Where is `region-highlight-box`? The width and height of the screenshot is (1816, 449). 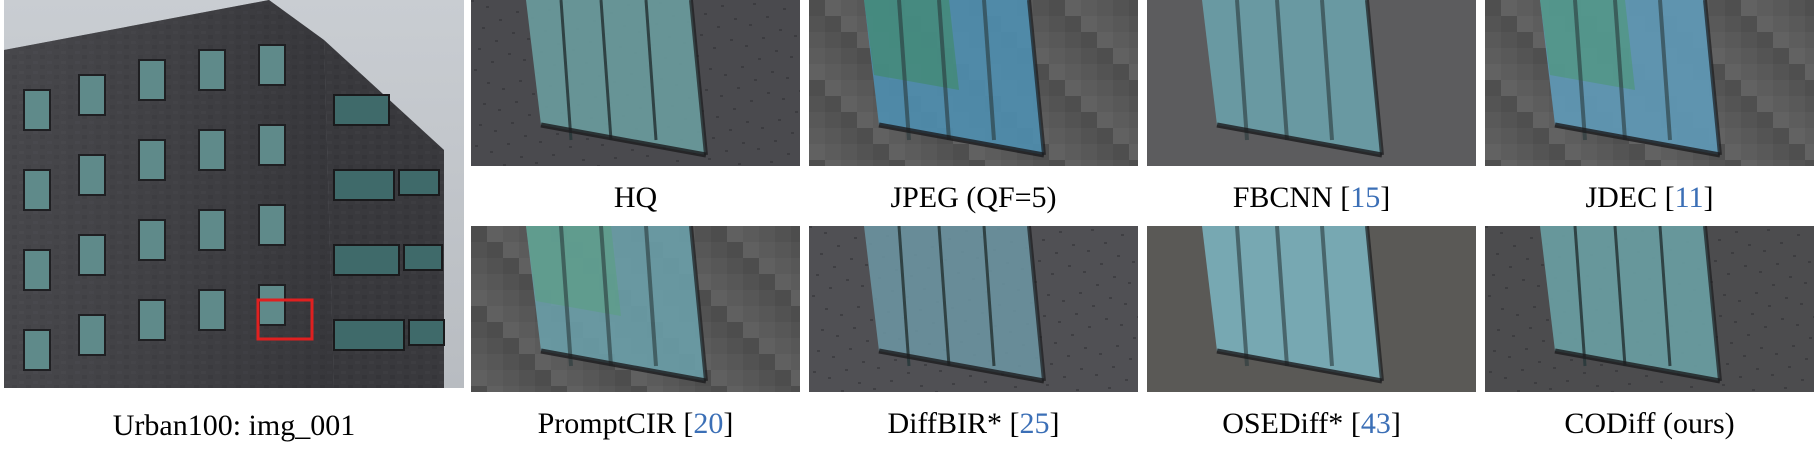
region-highlight-box is located at coordinates (285, 319).